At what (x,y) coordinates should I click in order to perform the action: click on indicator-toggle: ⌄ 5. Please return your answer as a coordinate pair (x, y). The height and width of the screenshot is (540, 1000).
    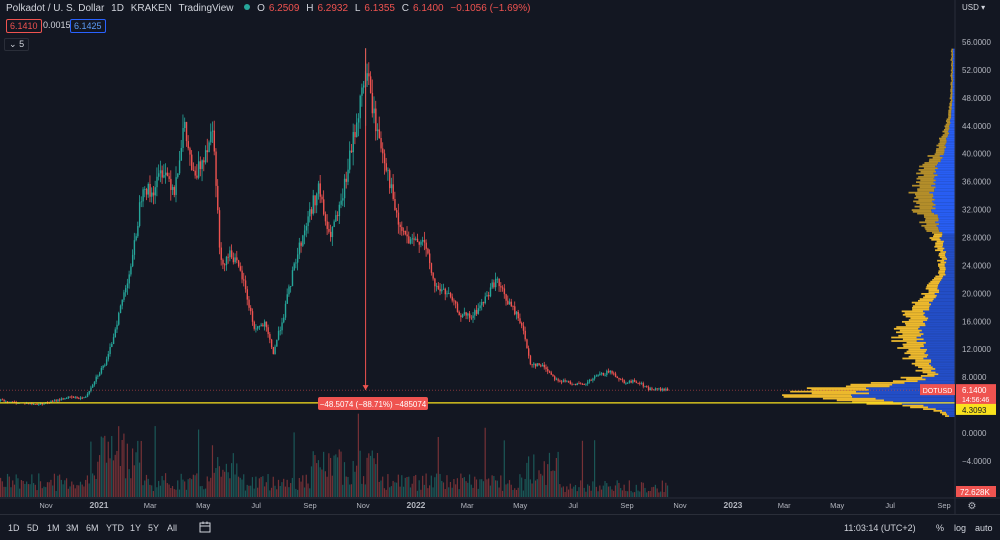
    Looking at the image, I should click on (17, 44).